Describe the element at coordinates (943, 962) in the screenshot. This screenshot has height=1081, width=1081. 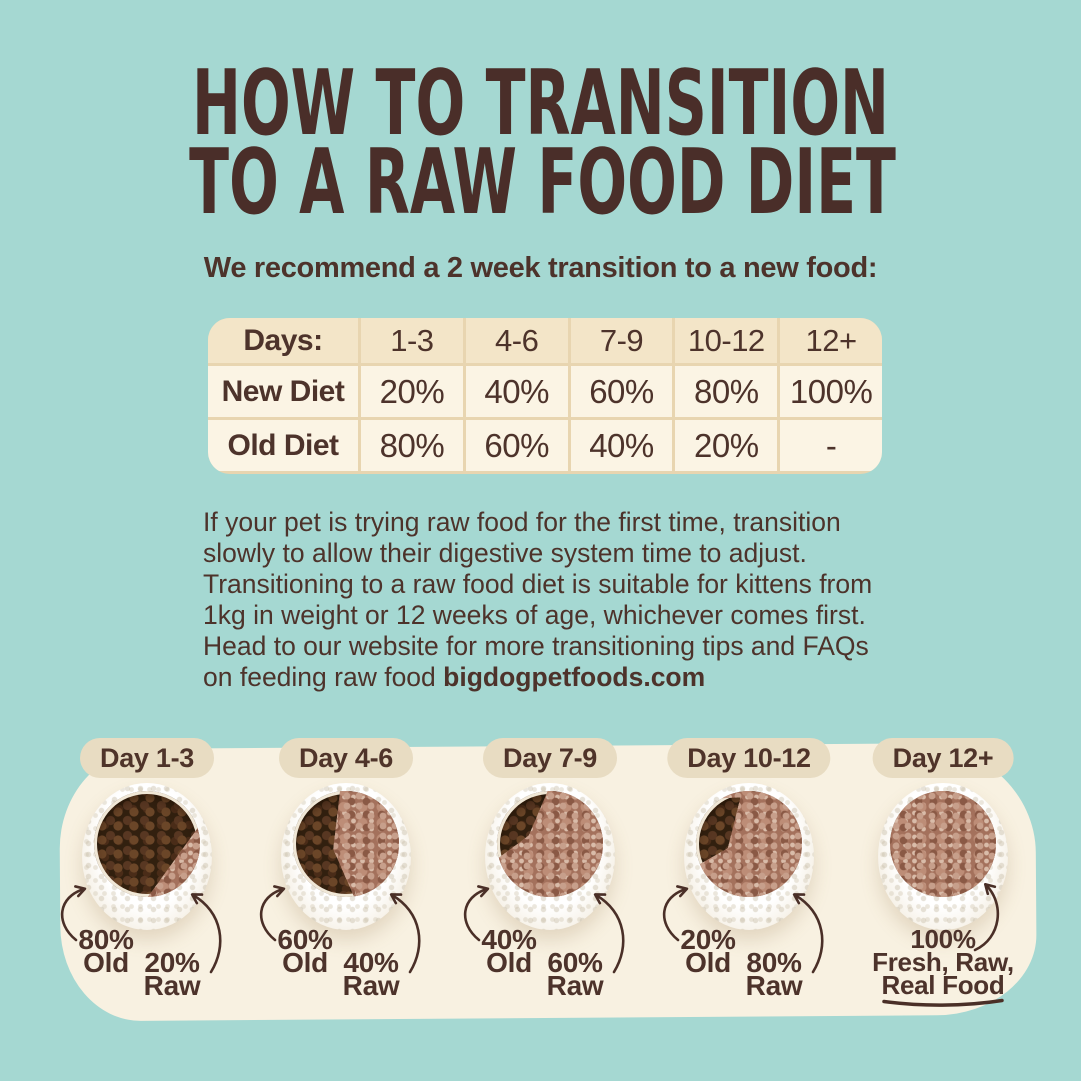
I see `raw-line-2: Fresh, Raw,` at that location.